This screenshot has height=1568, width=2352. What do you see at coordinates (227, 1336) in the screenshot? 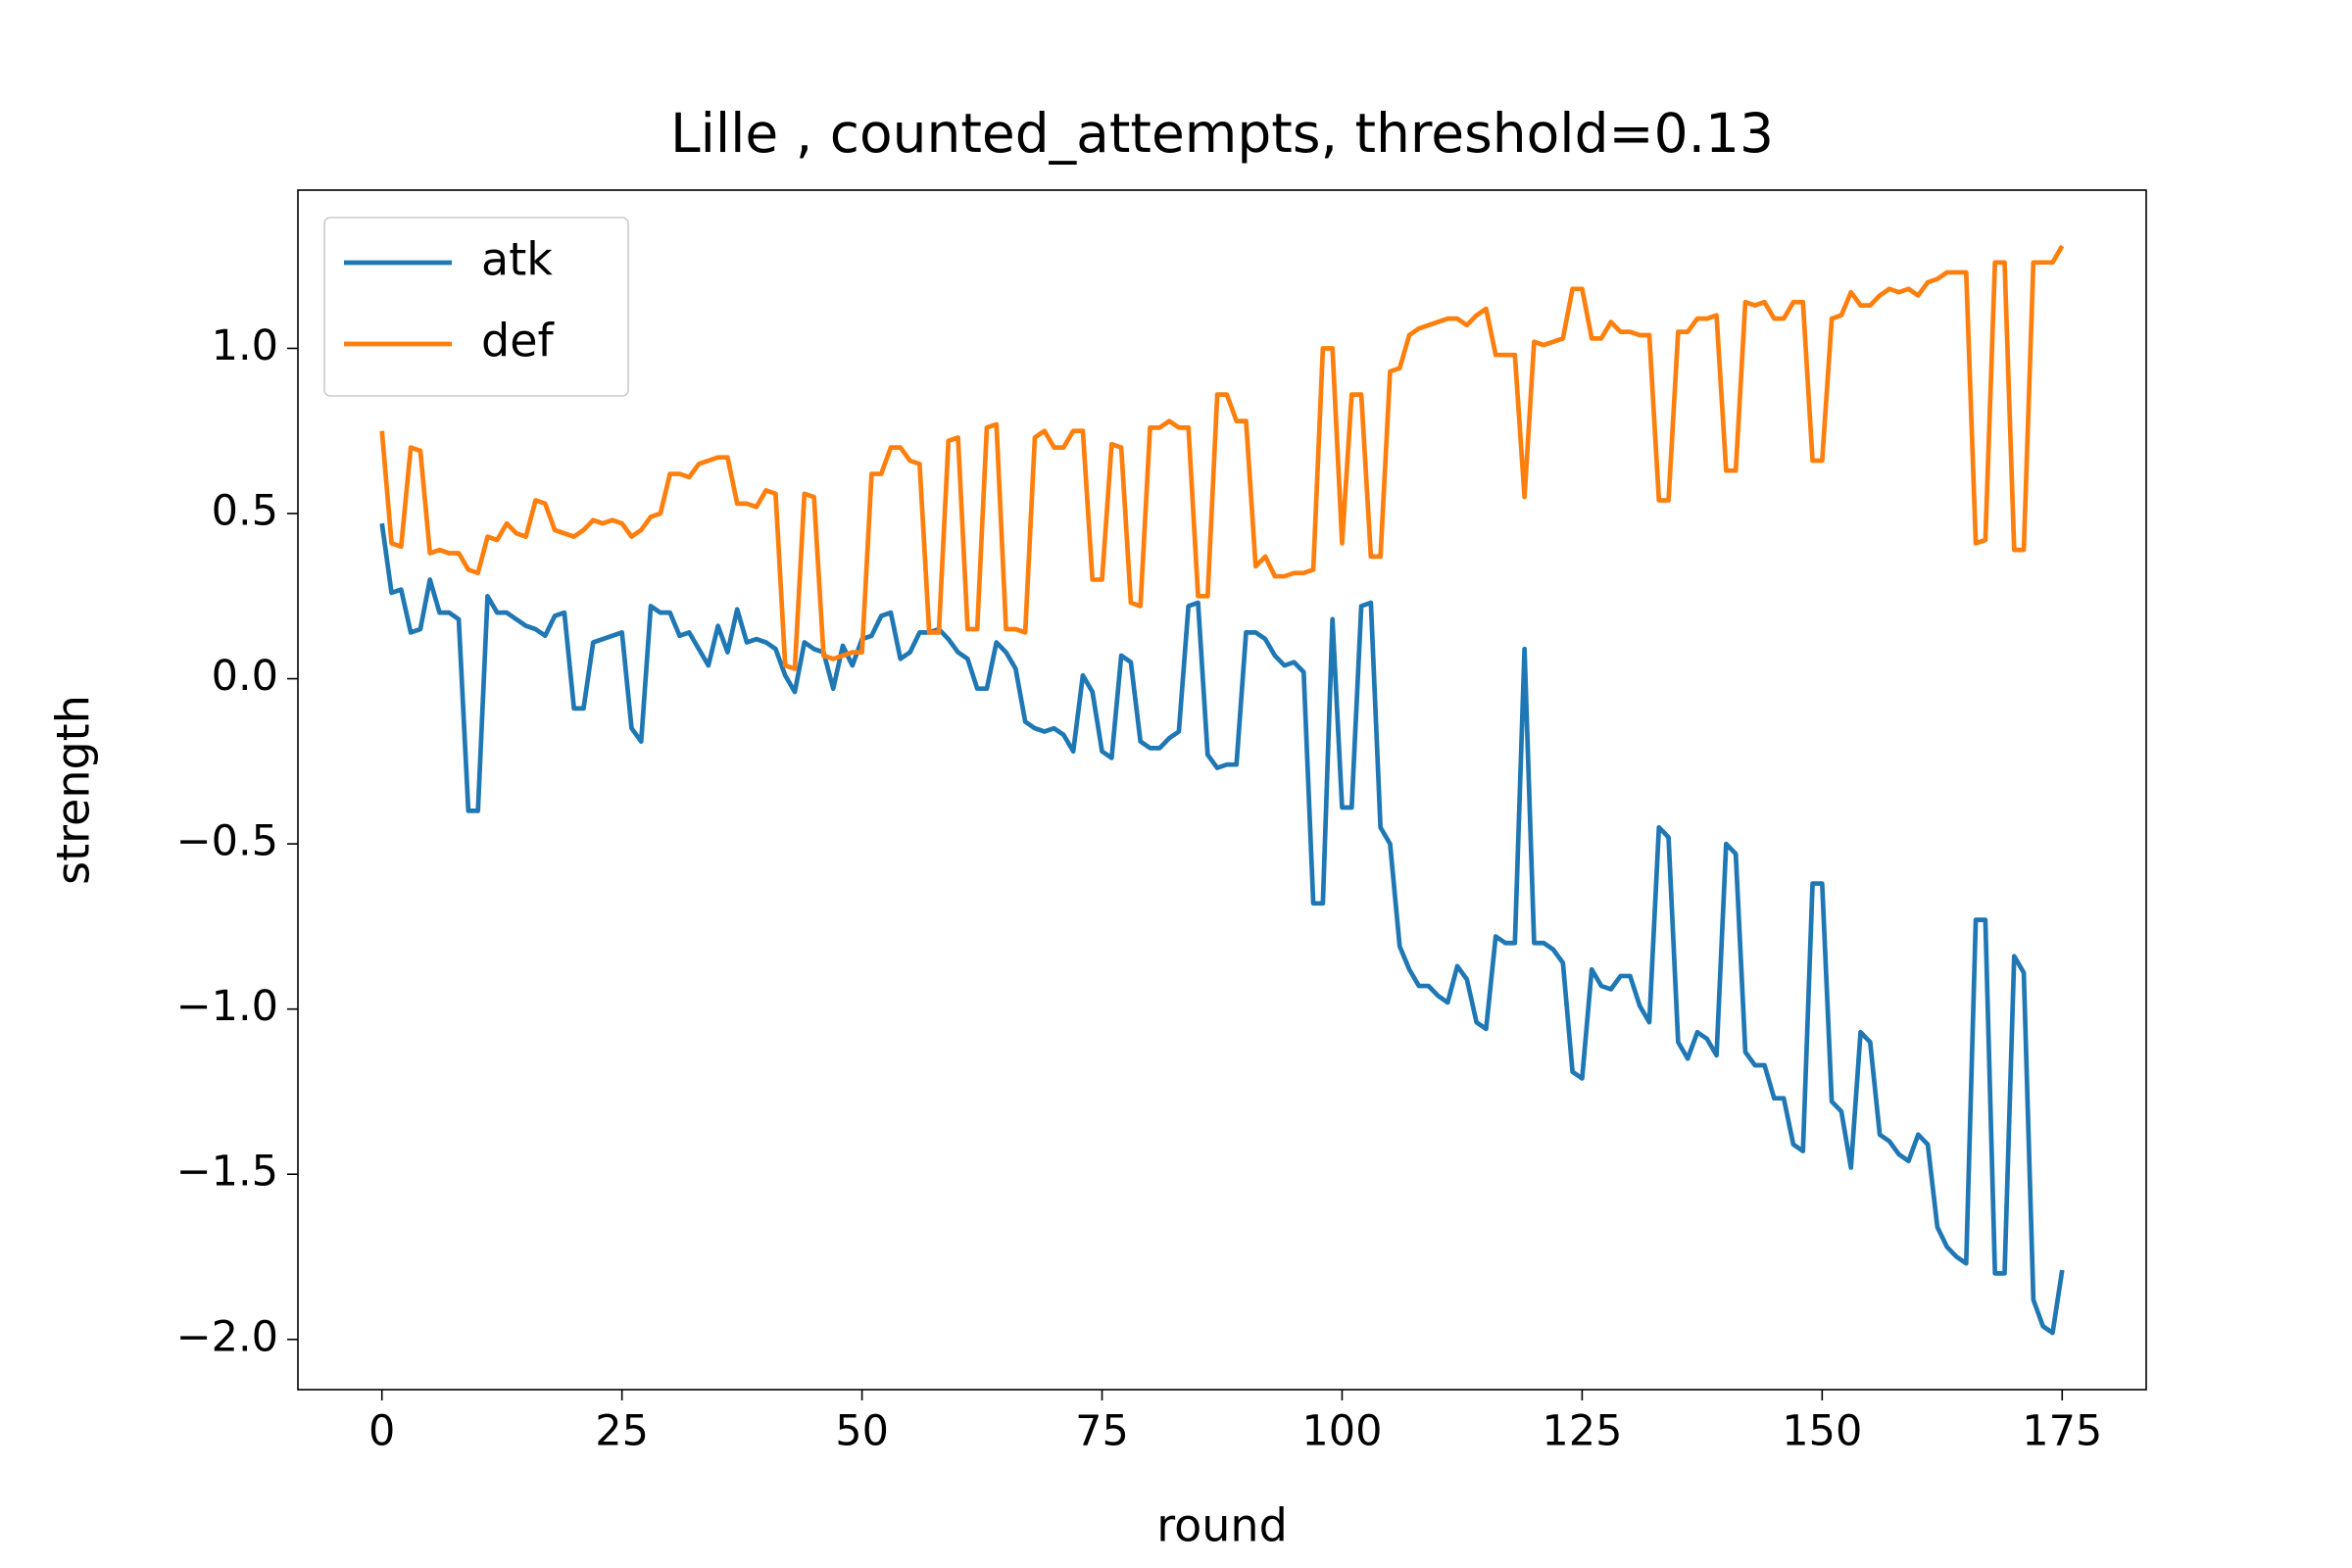
I see `y-tick-label: −2.0` at bounding box center [227, 1336].